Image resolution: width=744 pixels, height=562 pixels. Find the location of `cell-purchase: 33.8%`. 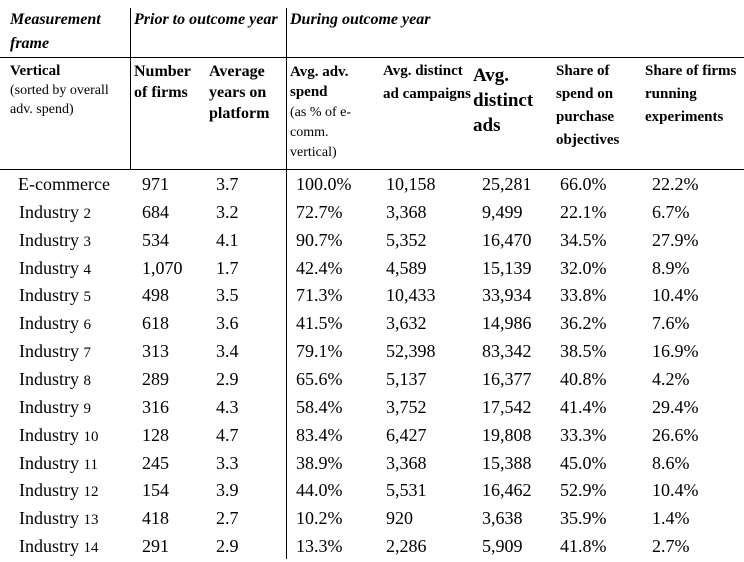

cell-purchase: 33.8% is located at coordinates (583, 295).